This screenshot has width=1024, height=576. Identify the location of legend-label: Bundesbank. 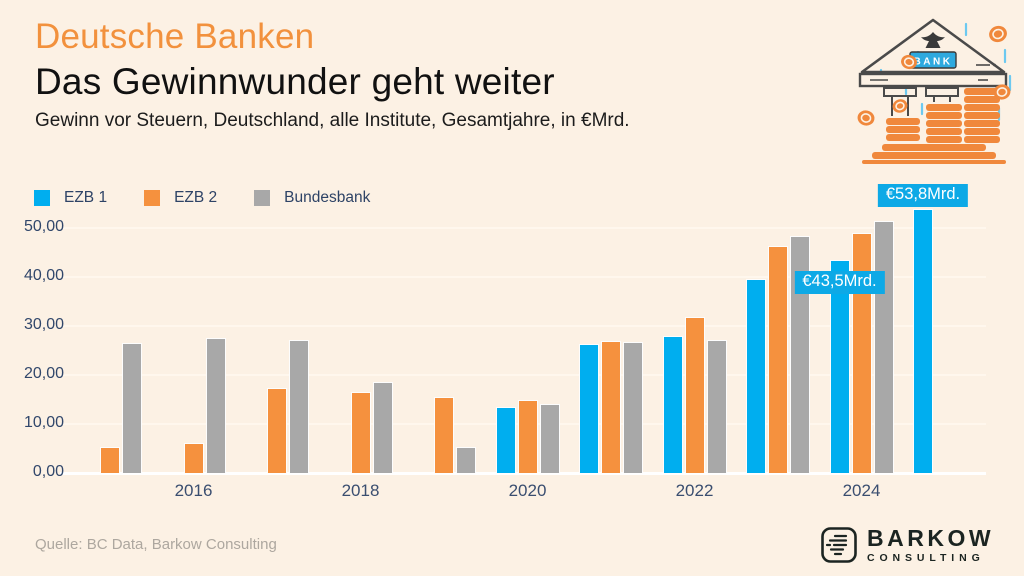
(327, 197).